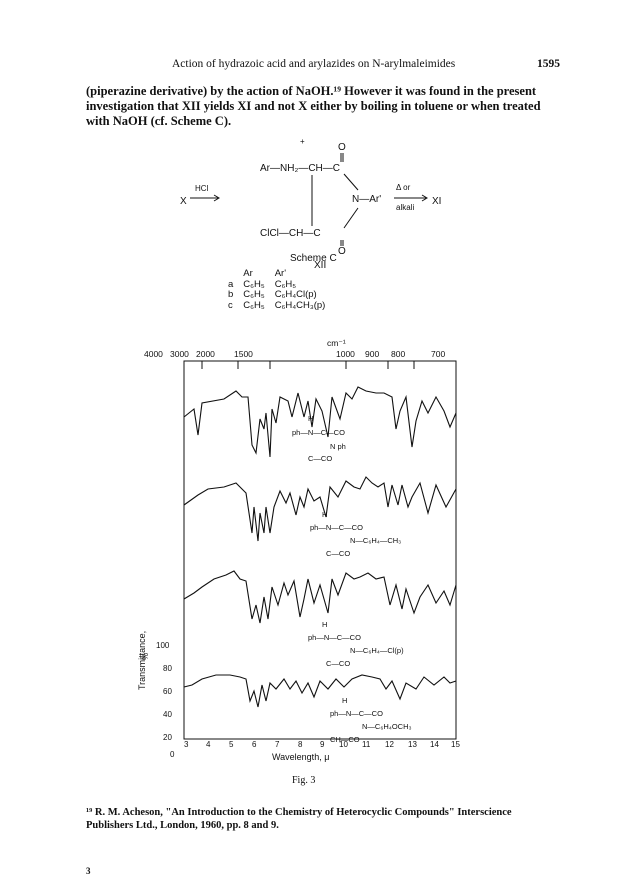  Describe the element at coordinates (342, 251) in the screenshot. I see `bottom-oxygen: O` at that location.